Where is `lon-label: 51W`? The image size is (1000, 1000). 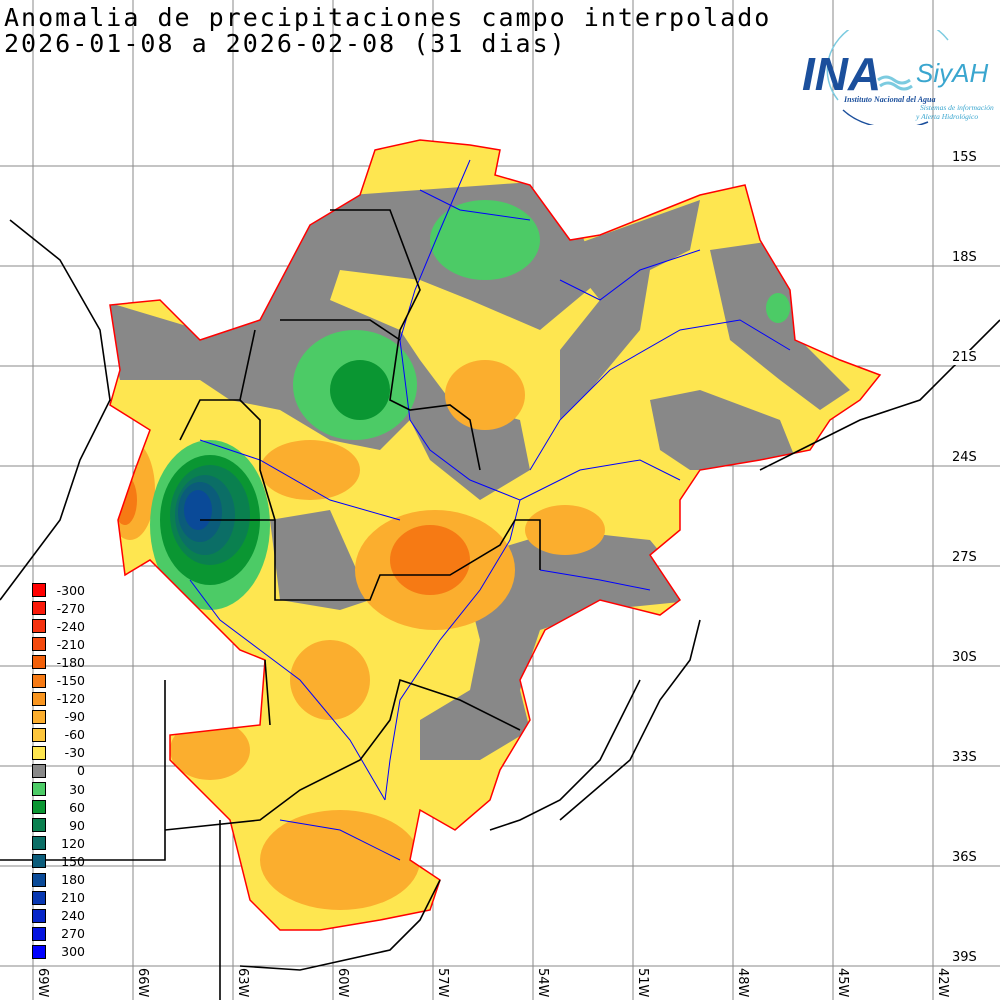 lon-label: 51W is located at coordinates (642, 983).